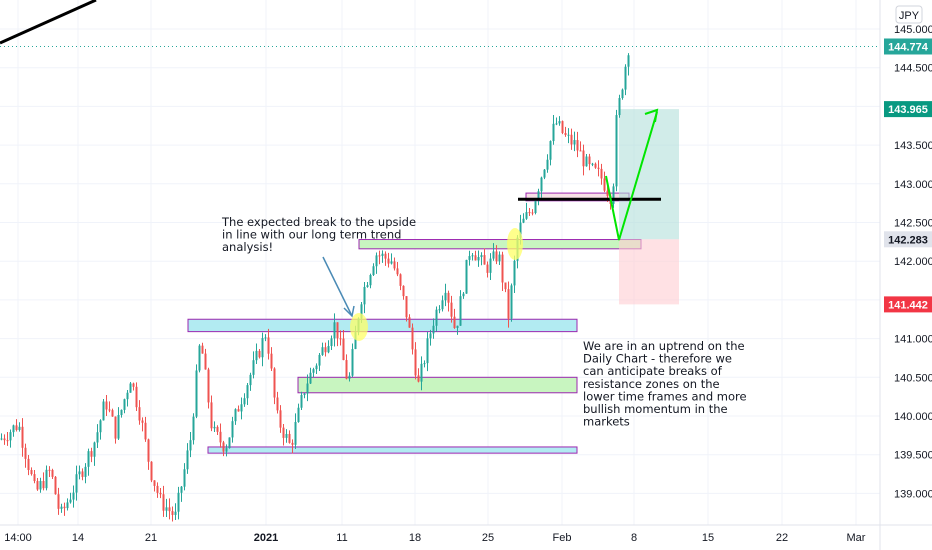  What do you see at coordinates (856, 538) in the screenshot?
I see `x-tick-label: Mar` at bounding box center [856, 538].